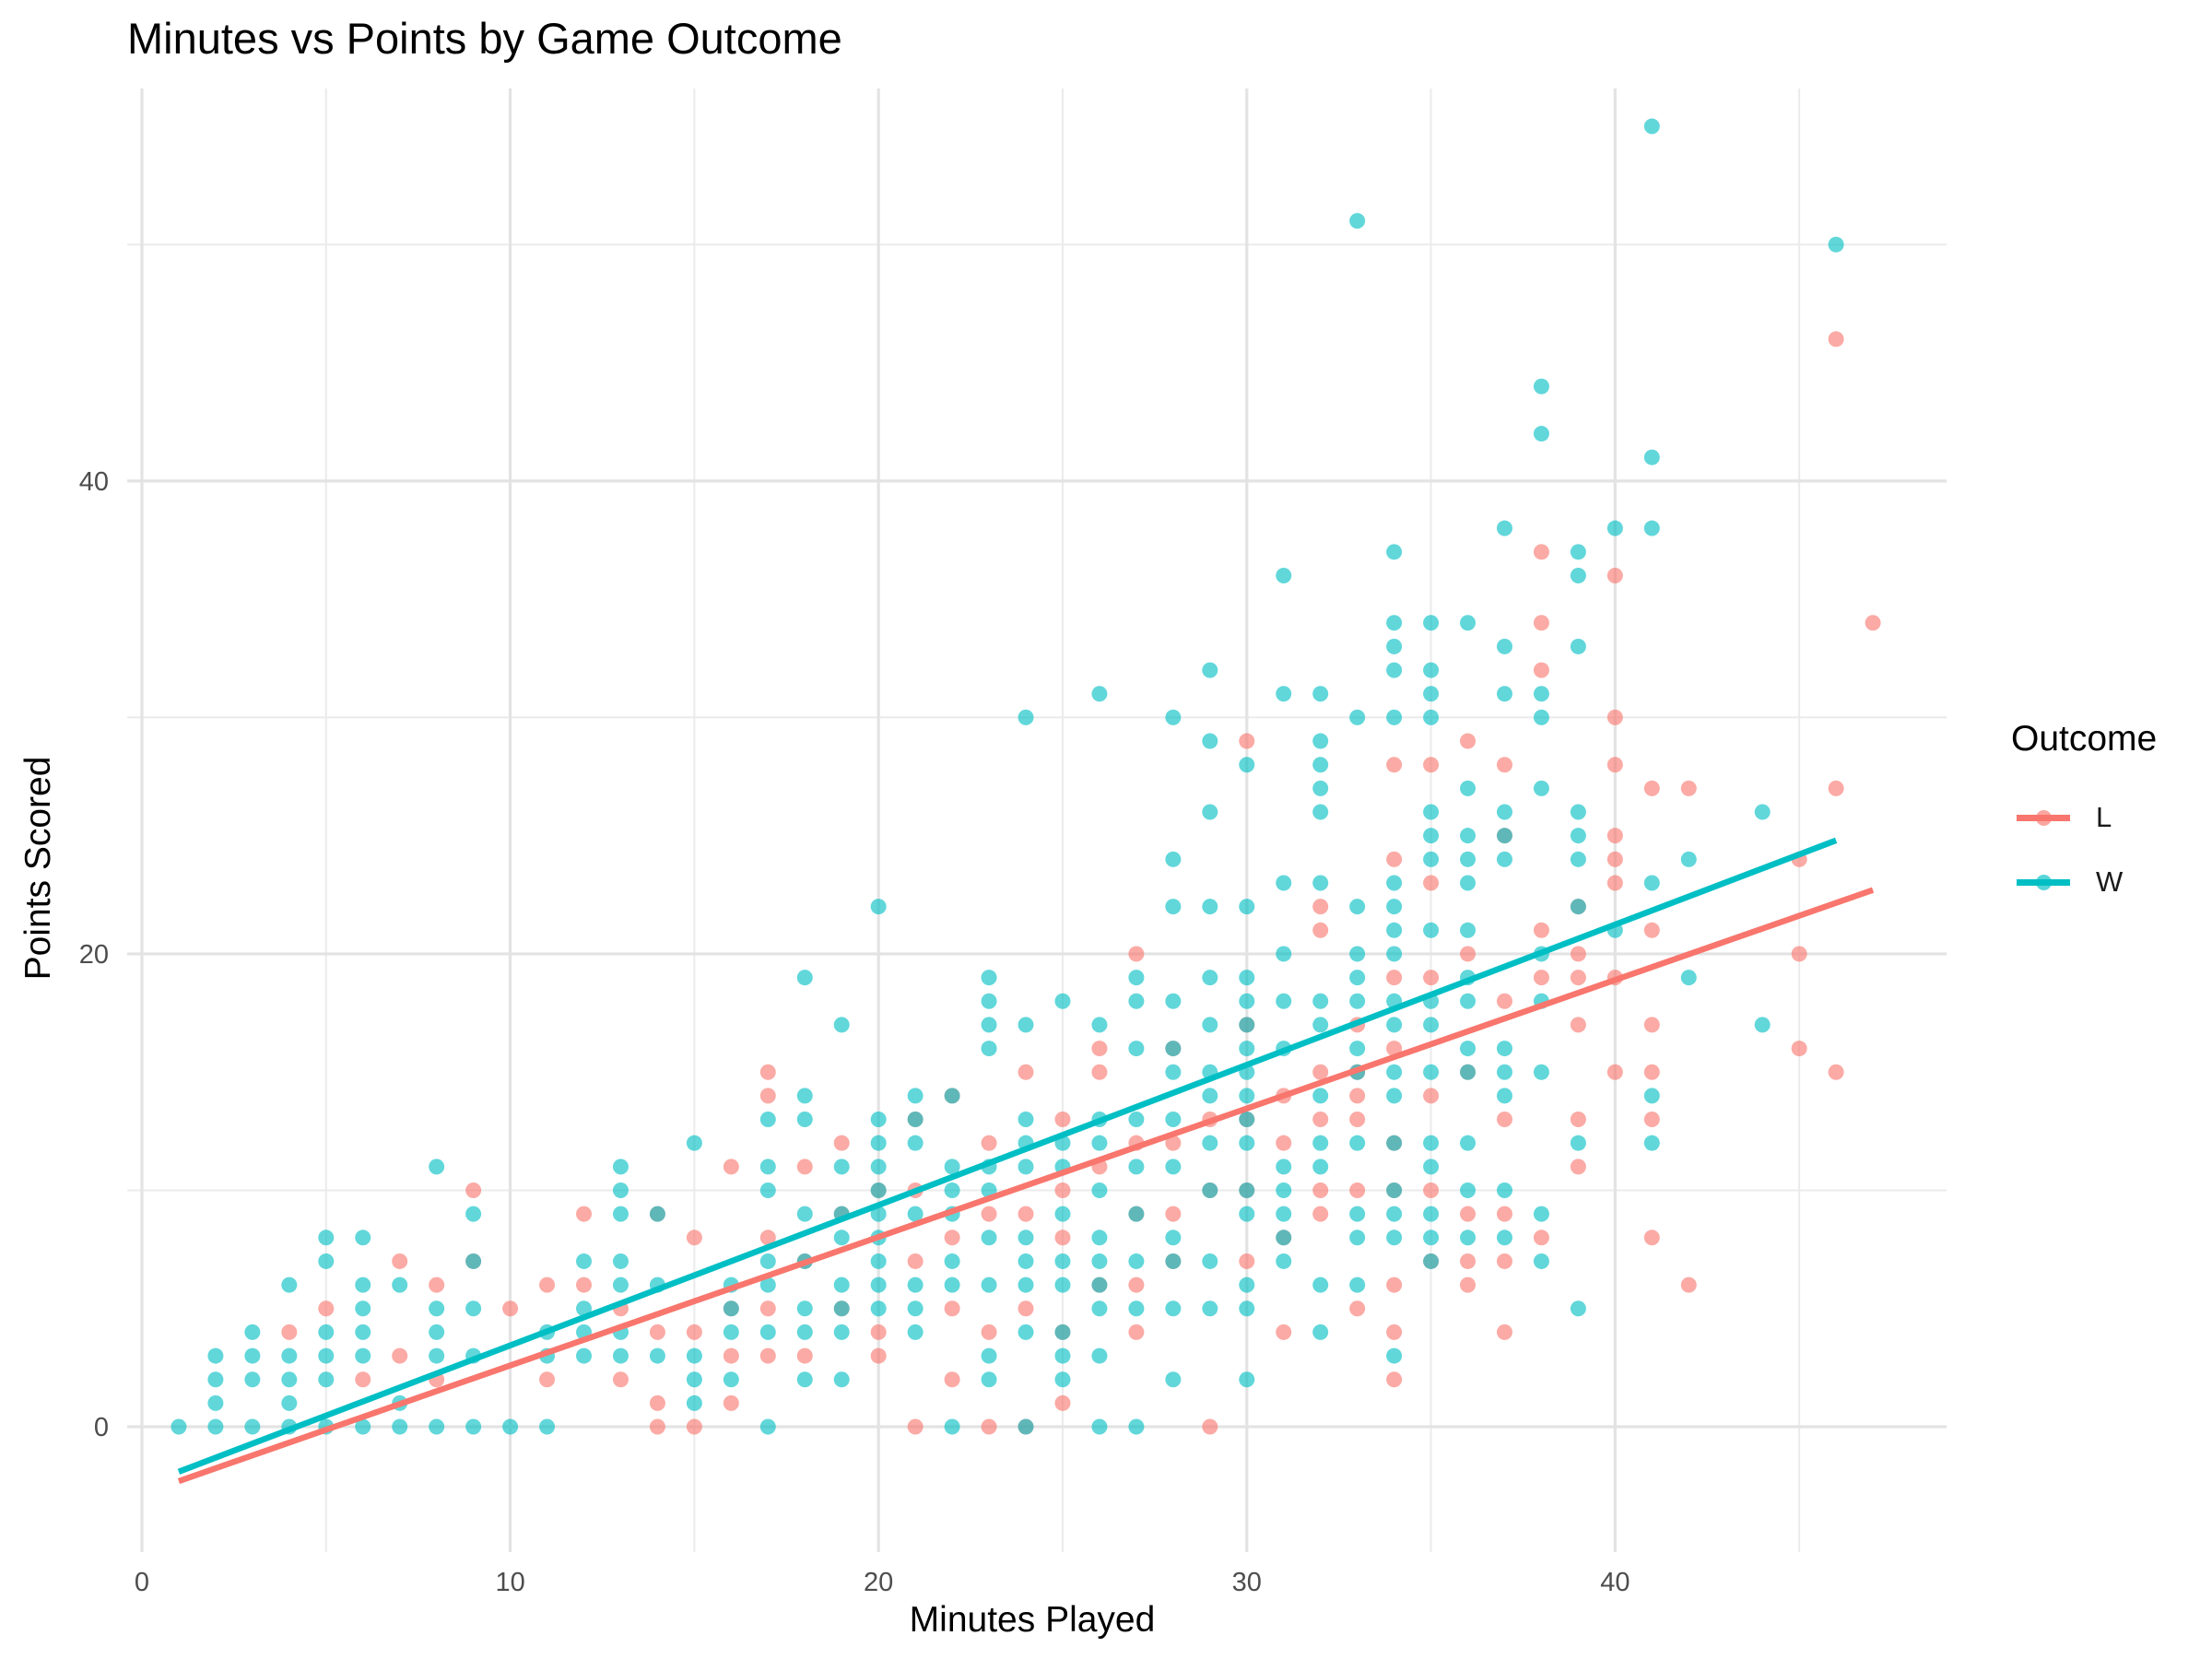  I want to click on legend-title: Outcome, so click(2084, 739).